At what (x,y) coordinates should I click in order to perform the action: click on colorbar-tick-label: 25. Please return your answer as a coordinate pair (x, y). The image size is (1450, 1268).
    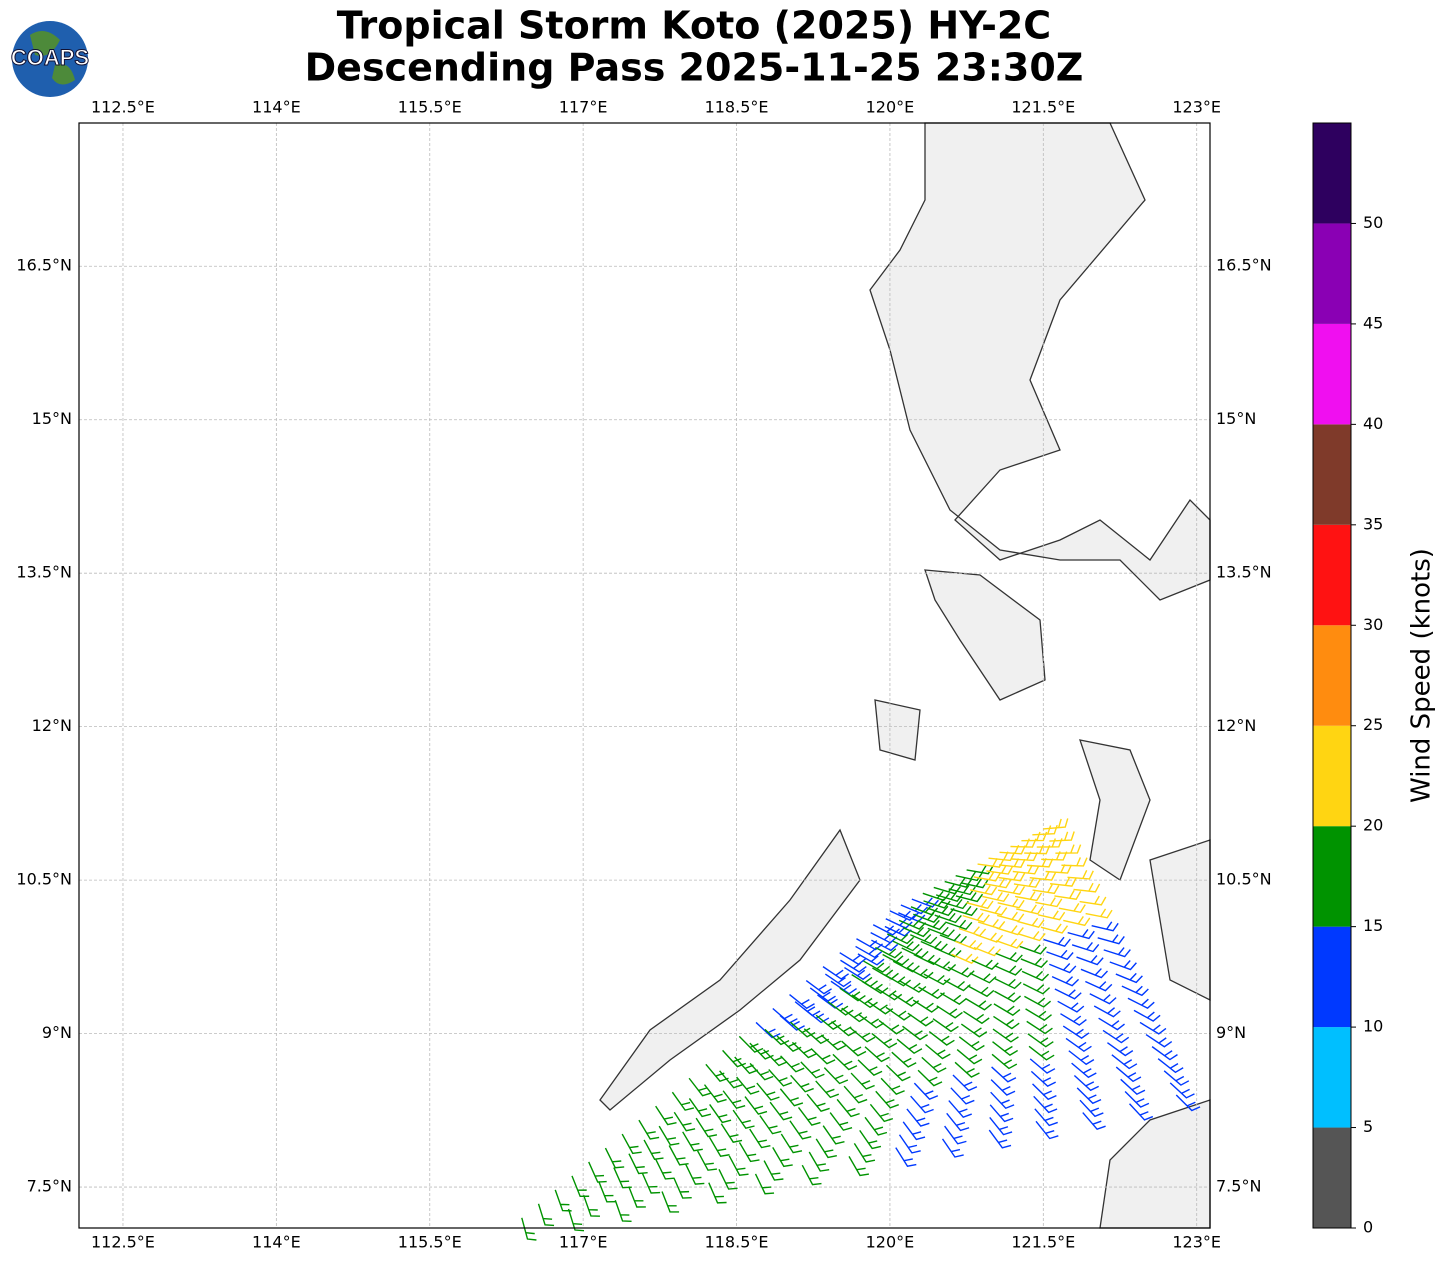
    Looking at the image, I should click on (1373, 724).